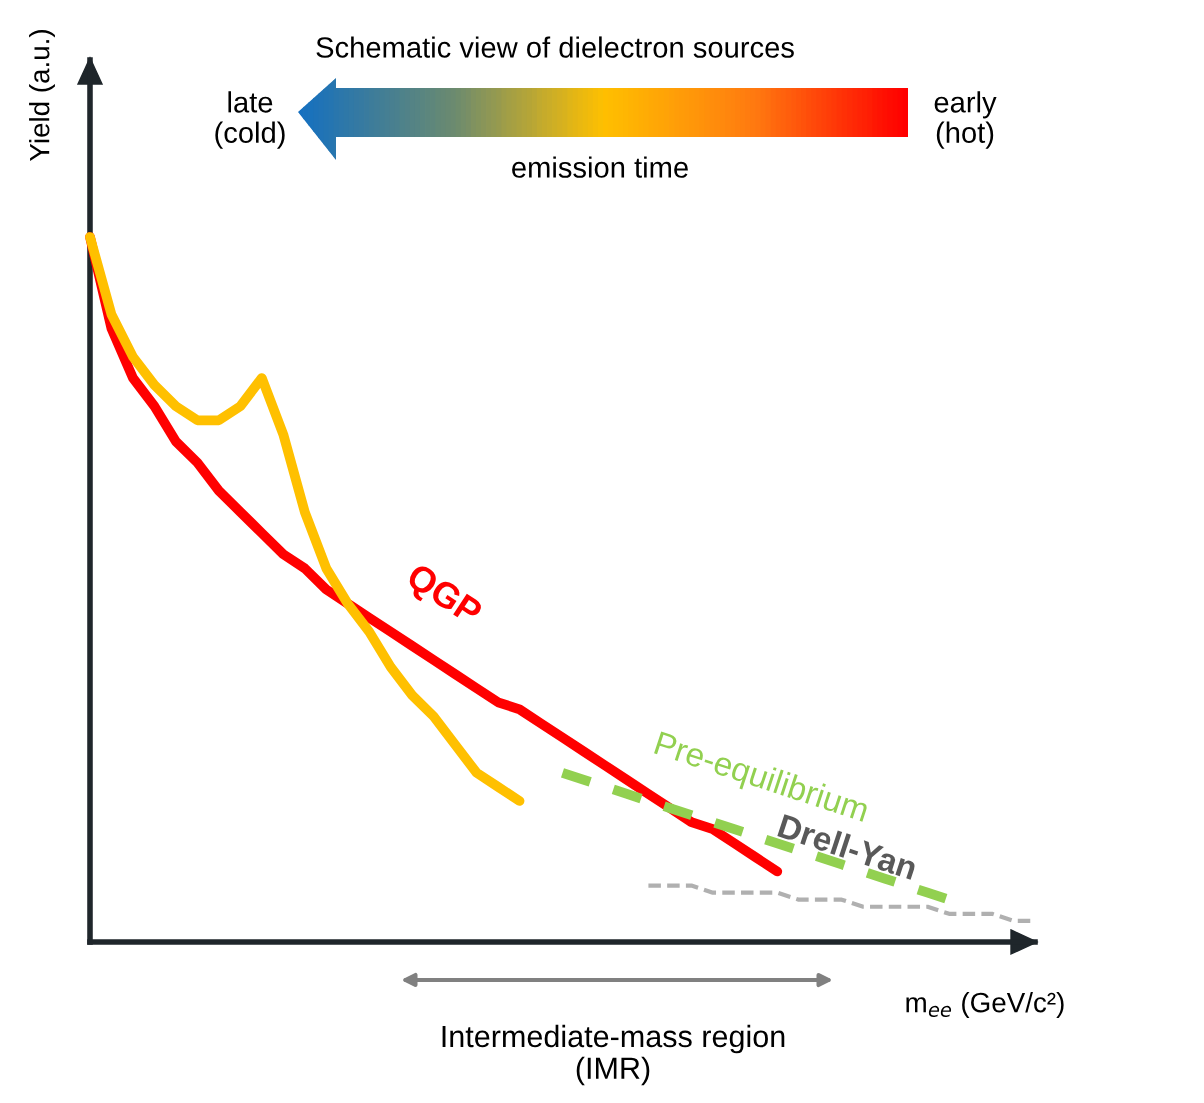 The width and height of the screenshot is (1204, 1103). I want to click on x-axis-title: m$_{ee}$ (GeV/c²), so click(985, 1005).